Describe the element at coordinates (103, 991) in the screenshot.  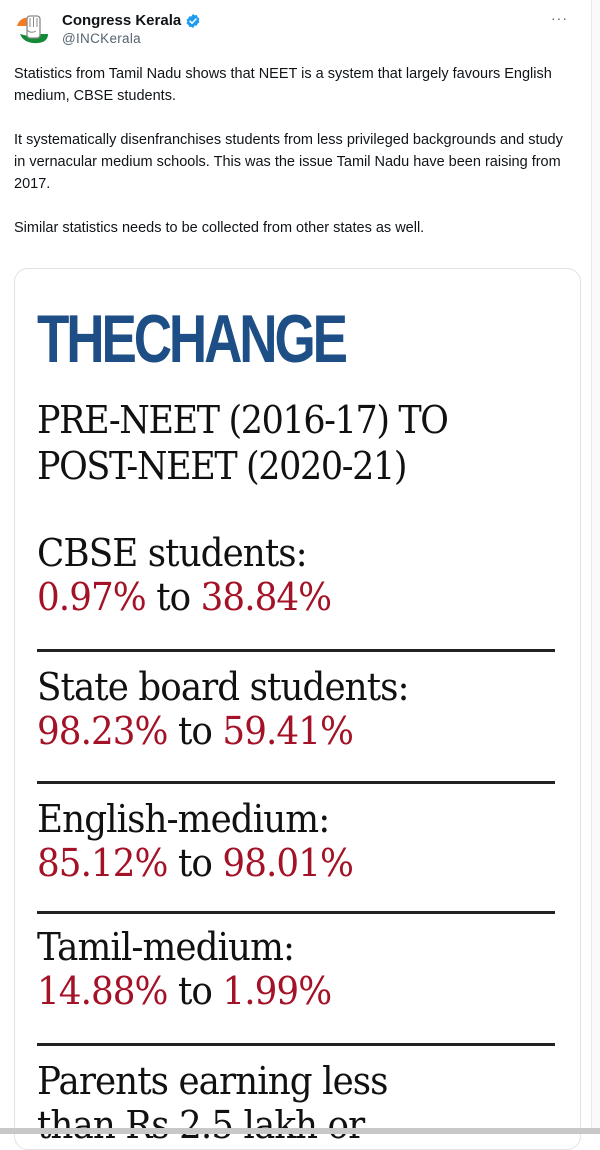
I see `stat-from: 14.88%` at that location.